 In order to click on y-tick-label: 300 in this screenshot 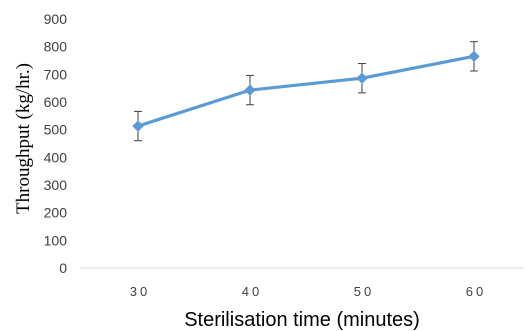, I will do `click(56, 185)`.